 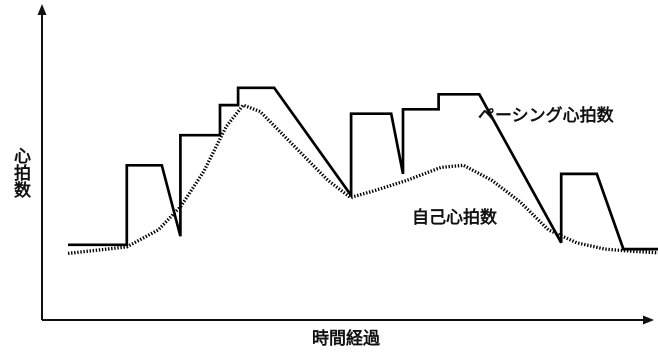 What do you see at coordinates (20, 173) in the screenshot?
I see `y-axis-label: 心拍数` at bounding box center [20, 173].